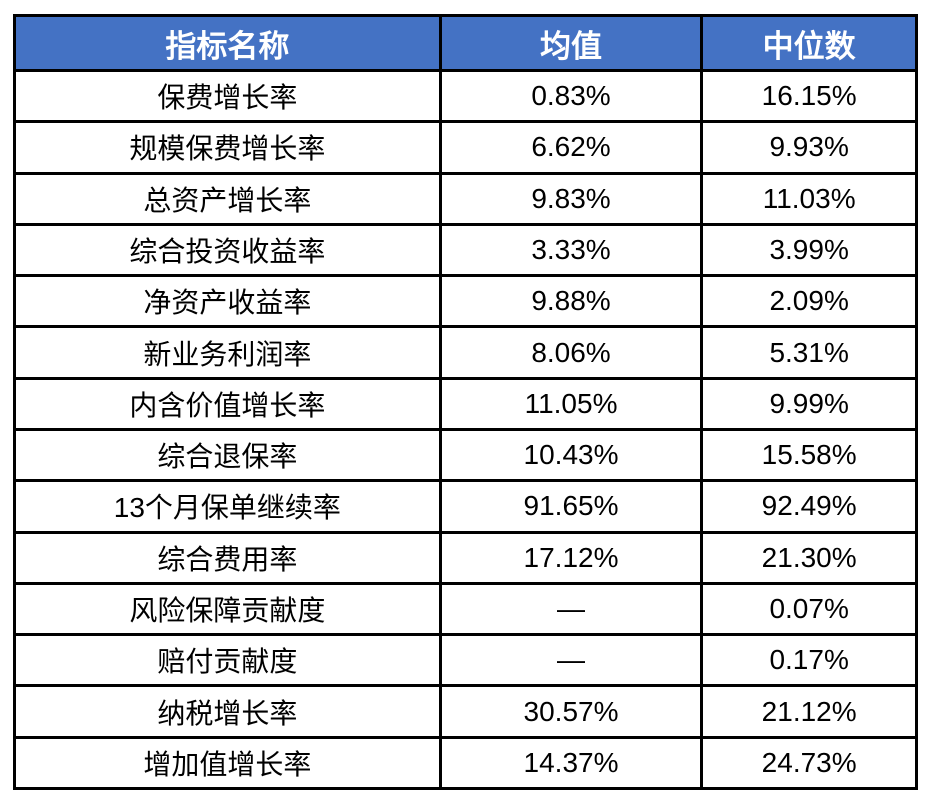  I want to click on cell-mean: 9.88%, so click(571, 301).